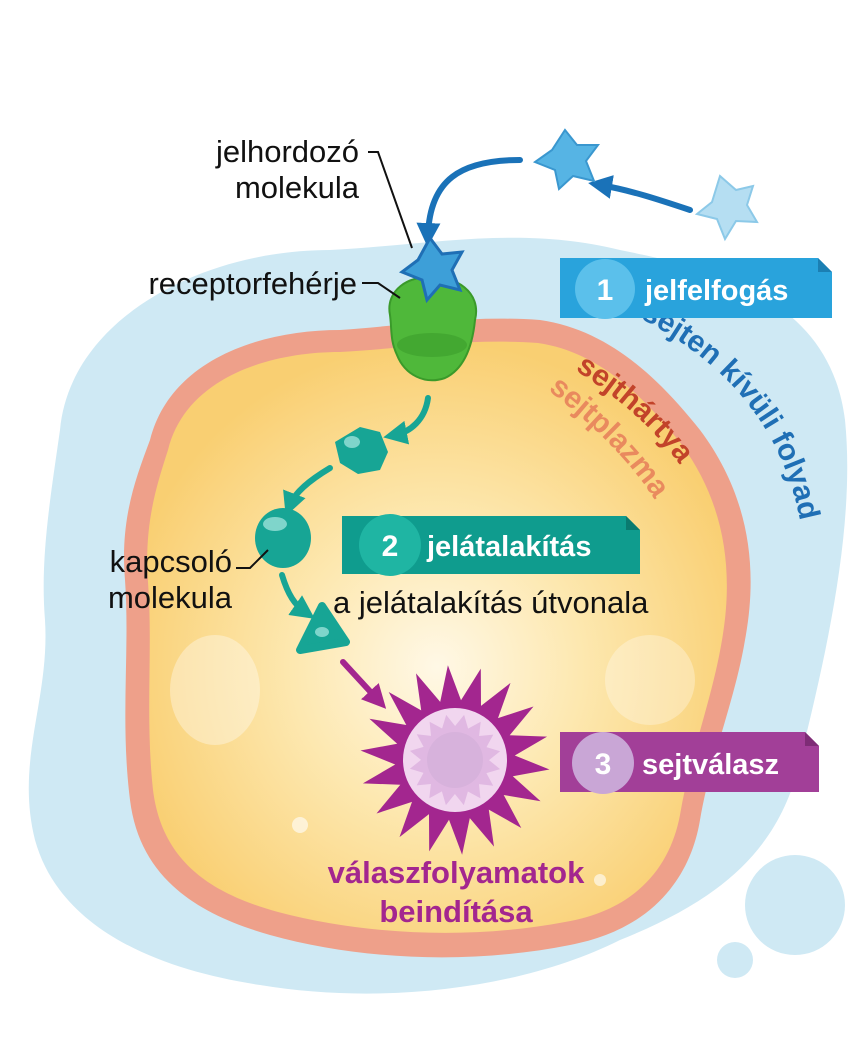 This screenshot has height=1057, width=859. What do you see at coordinates (252, 283) in the screenshot?
I see `receptor-label: receptorfehérje` at bounding box center [252, 283].